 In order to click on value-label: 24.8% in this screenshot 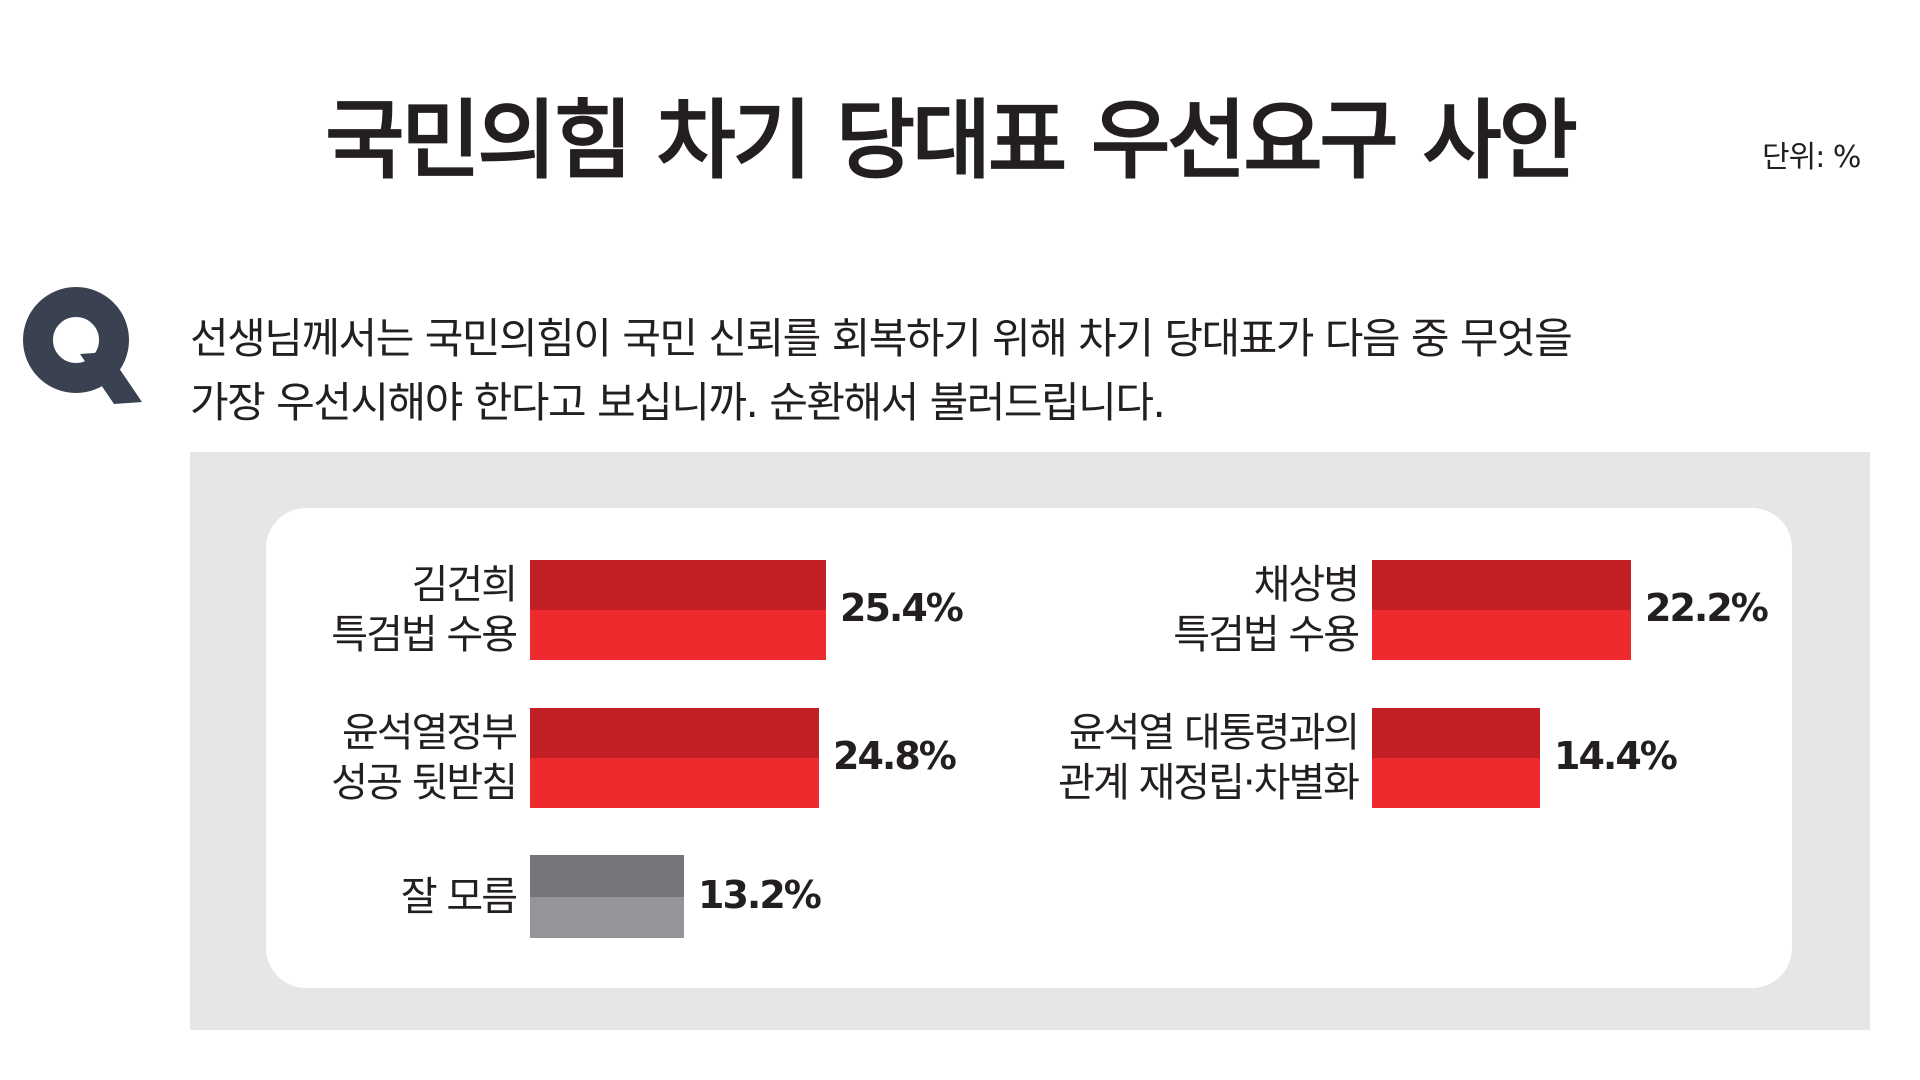, I will do `click(895, 756)`.